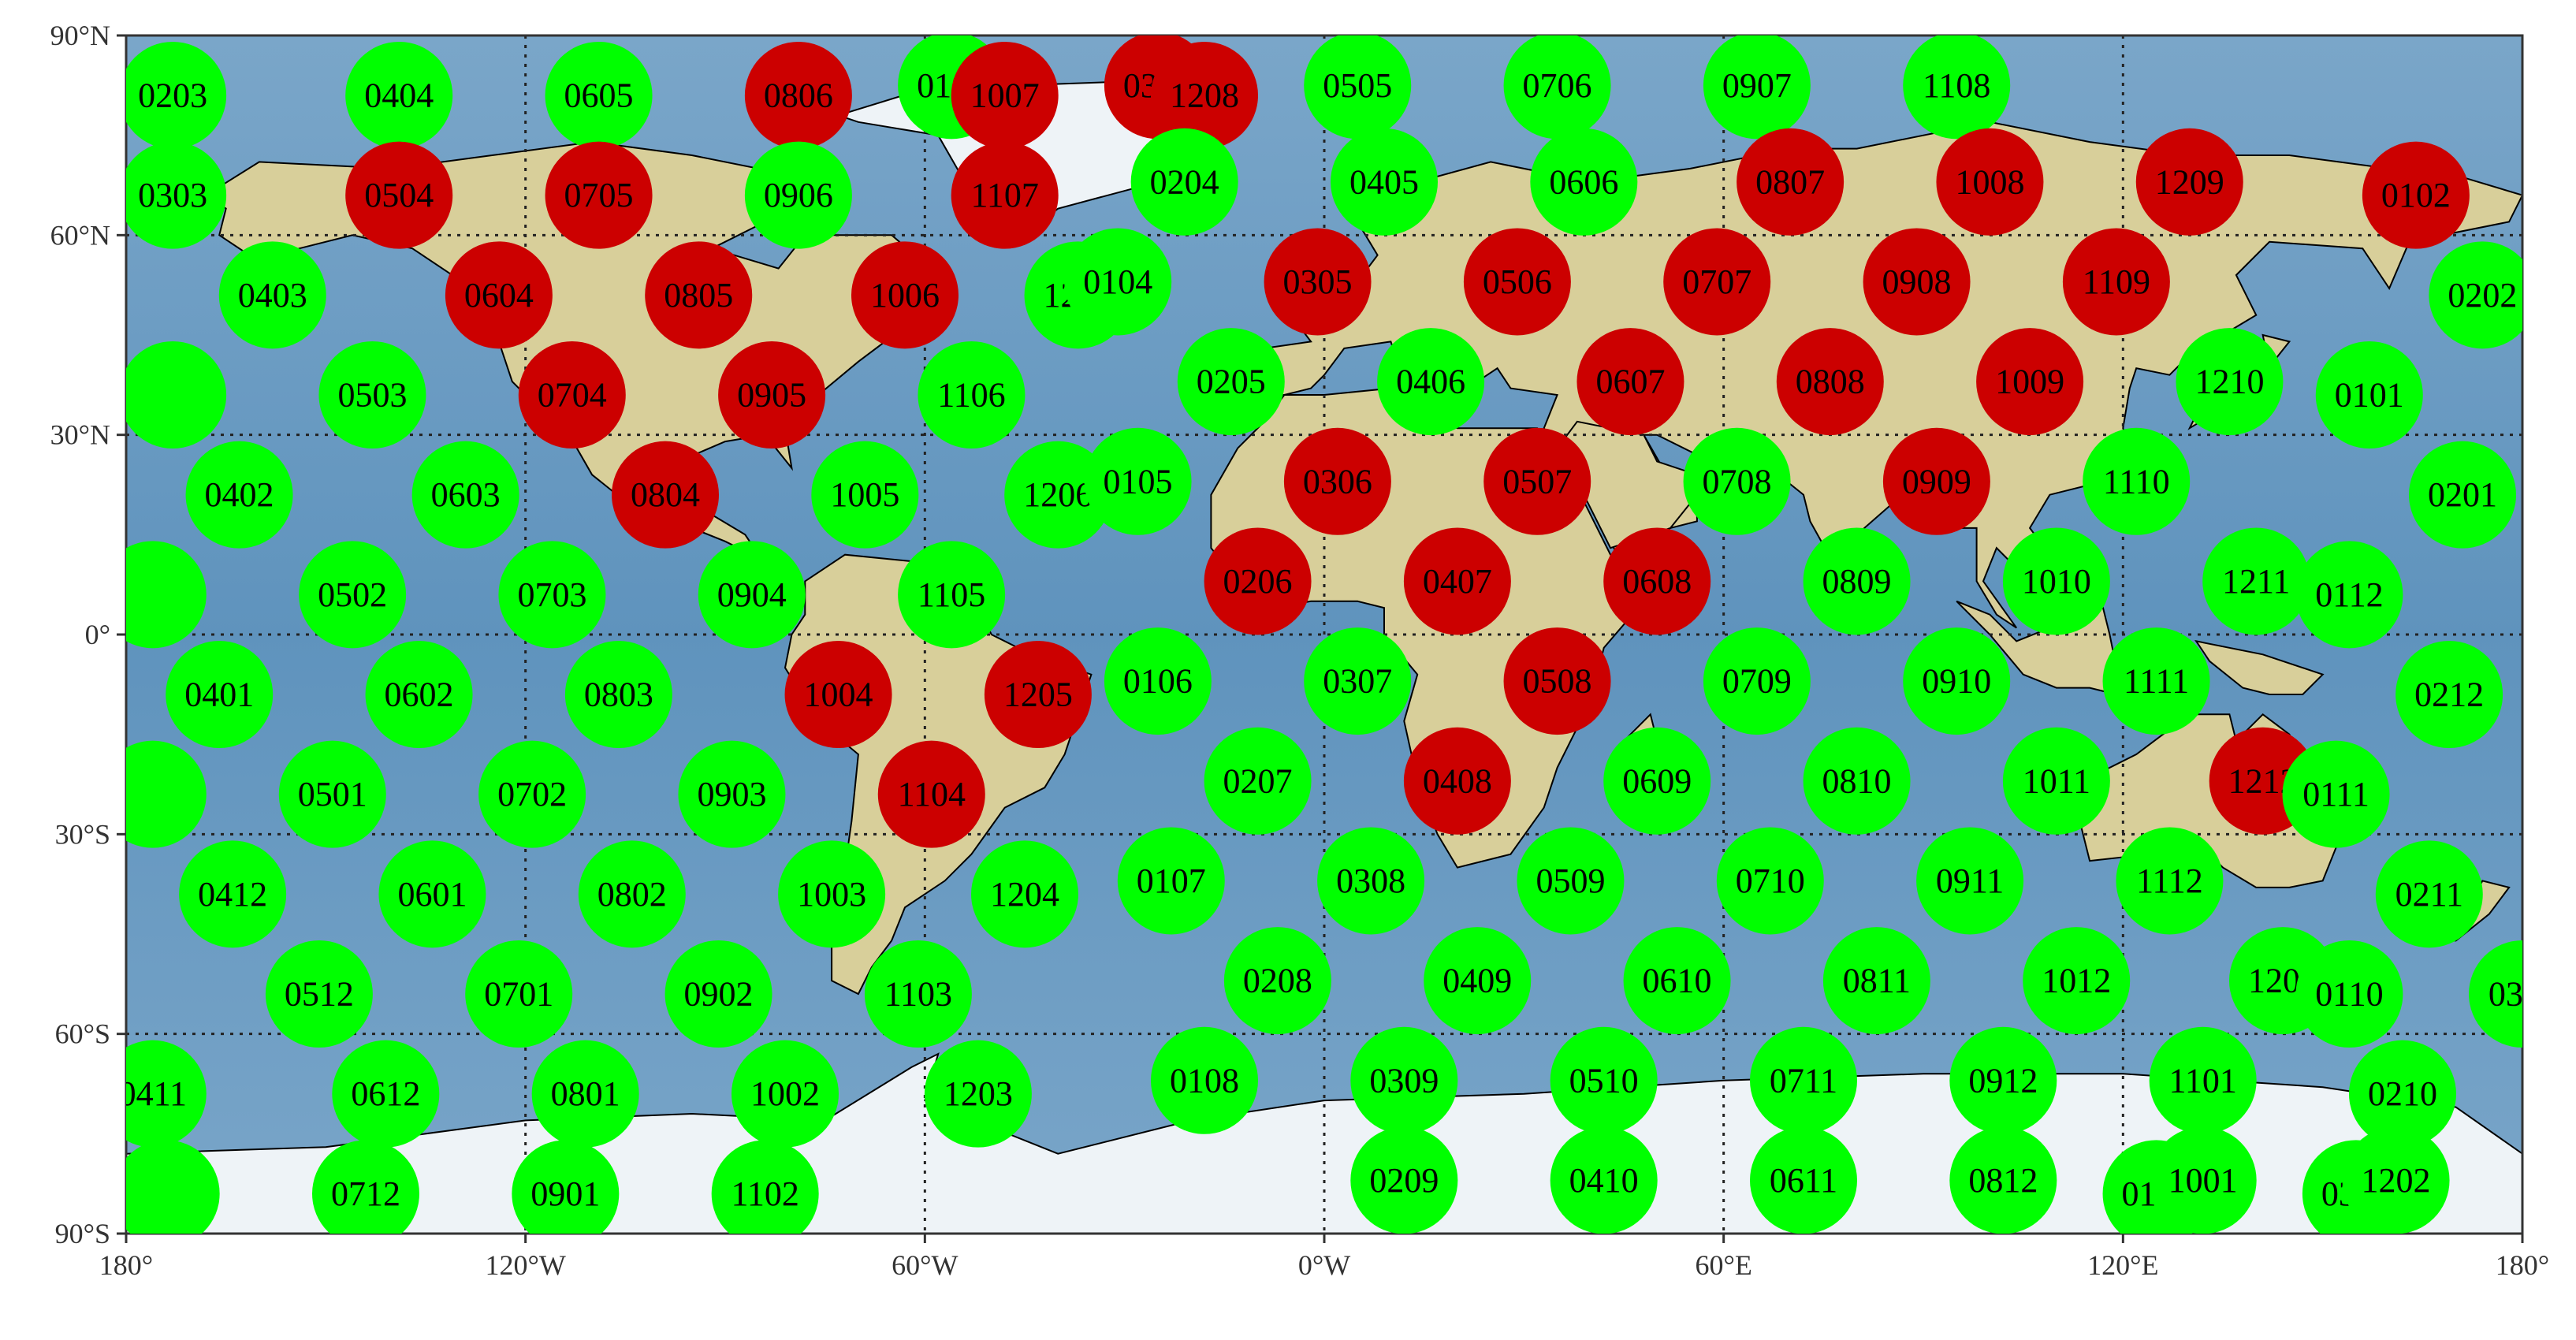 The height and width of the screenshot is (1340, 2576). What do you see at coordinates (2116, 282) in the screenshot?
I see `satellite-marker: 1109` at bounding box center [2116, 282].